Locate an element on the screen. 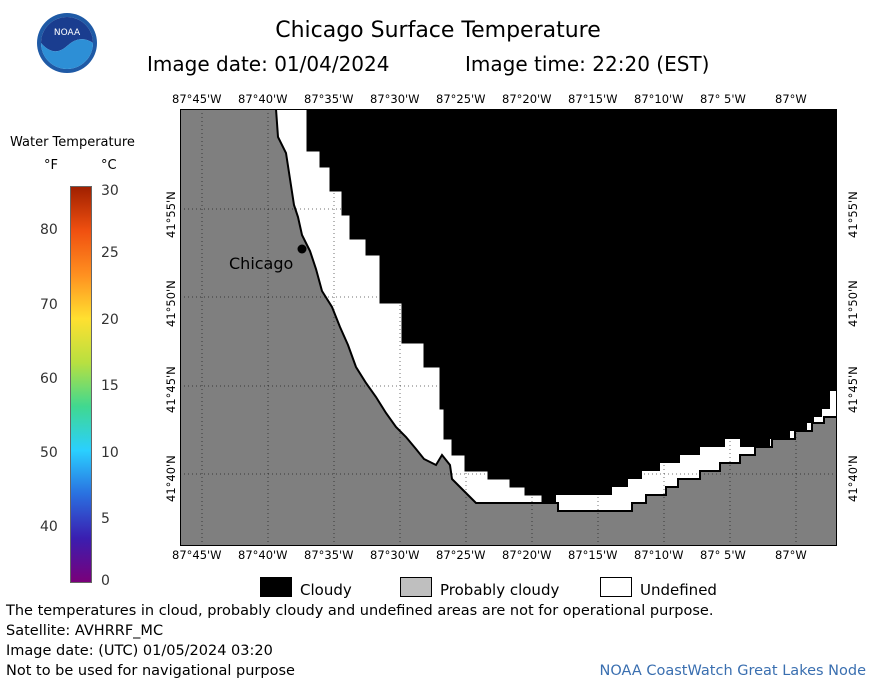 This screenshot has width=876, height=687. top-longitude-label: 87°25'W is located at coordinates (461, 99).